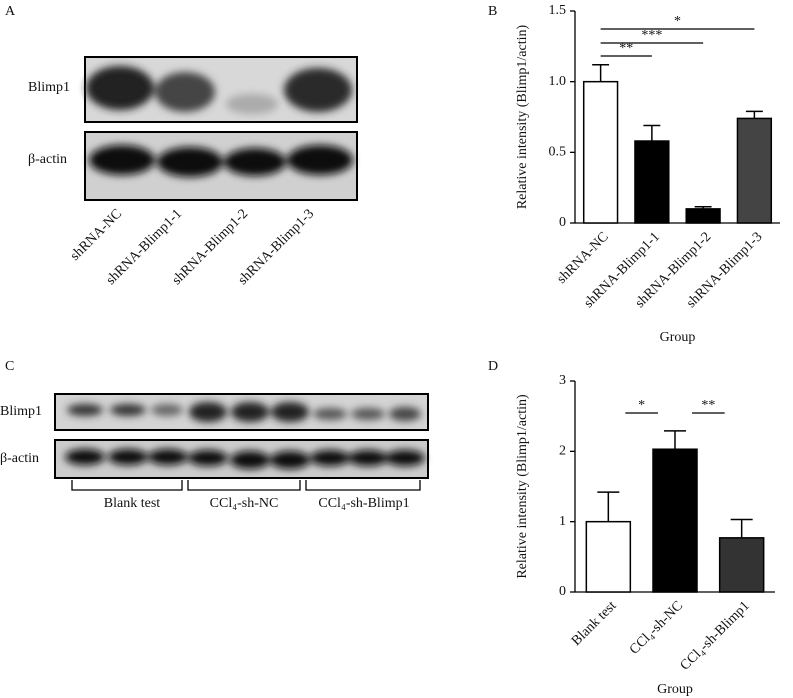  I want to click on panel-label: A, so click(10, 11).